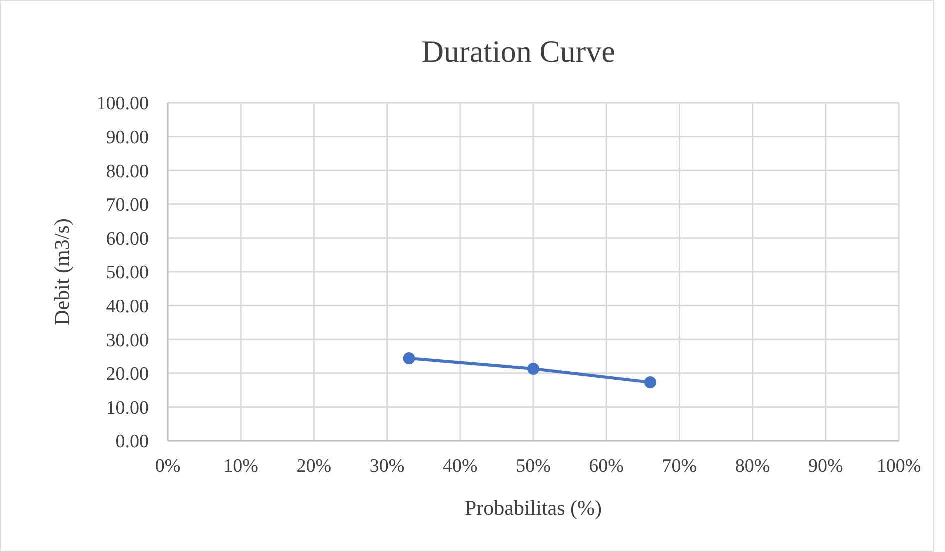  Describe the element at coordinates (519, 51) in the screenshot. I see `chart-title: Duration Curve` at that location.